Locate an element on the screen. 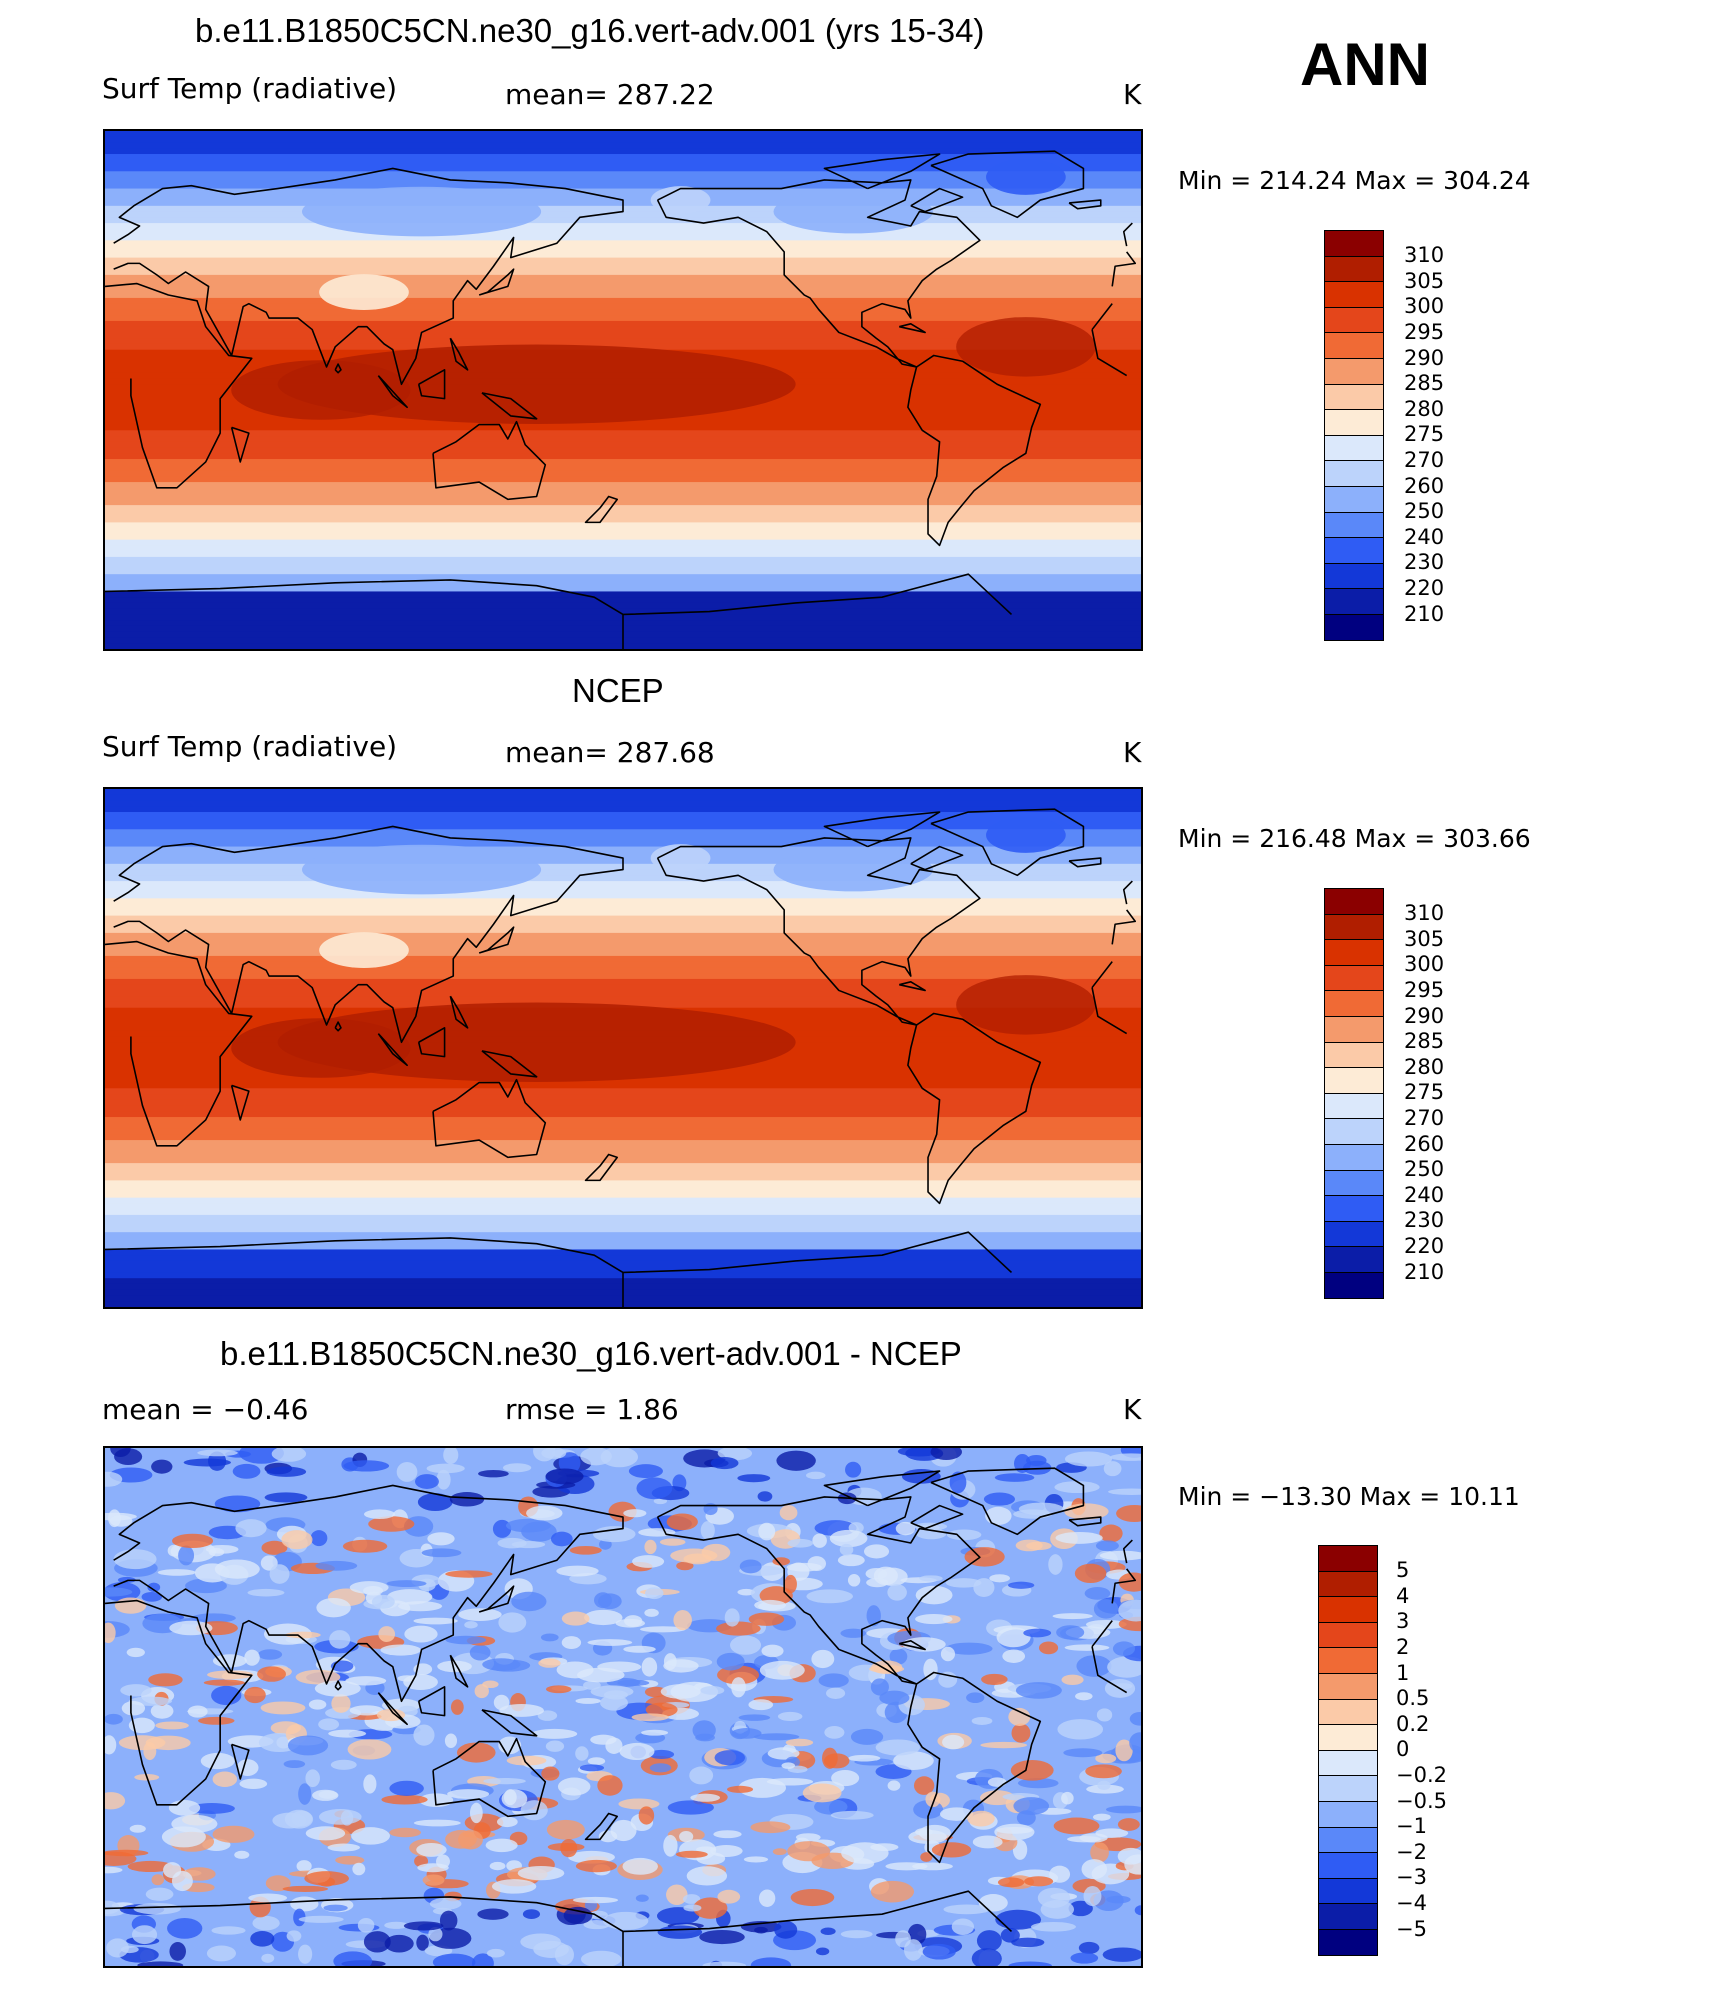 This screenshot has height=1991, width=1710. rmse-label: rmse = 1.86 is located at coordinates (592, 1409).